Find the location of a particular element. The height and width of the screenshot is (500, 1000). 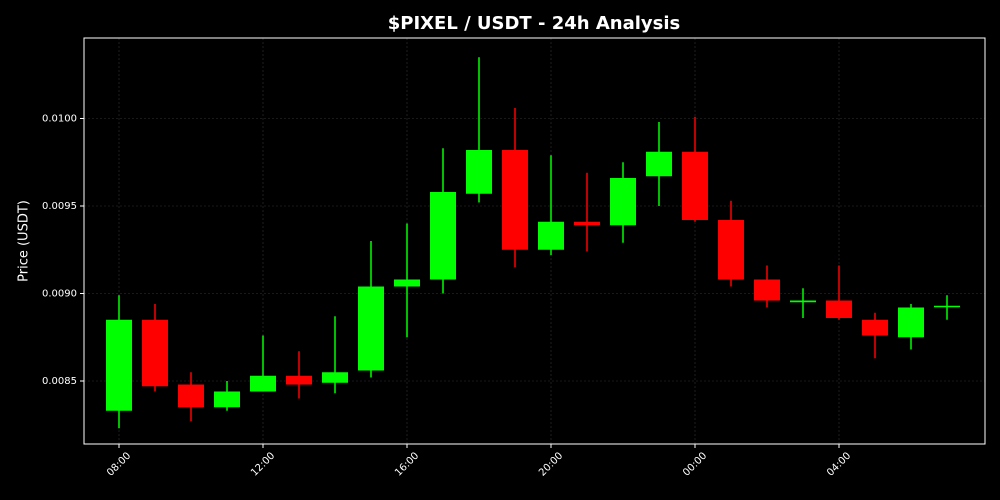

y-tick-label: 0.0090 is located at coordinates (59, 294).